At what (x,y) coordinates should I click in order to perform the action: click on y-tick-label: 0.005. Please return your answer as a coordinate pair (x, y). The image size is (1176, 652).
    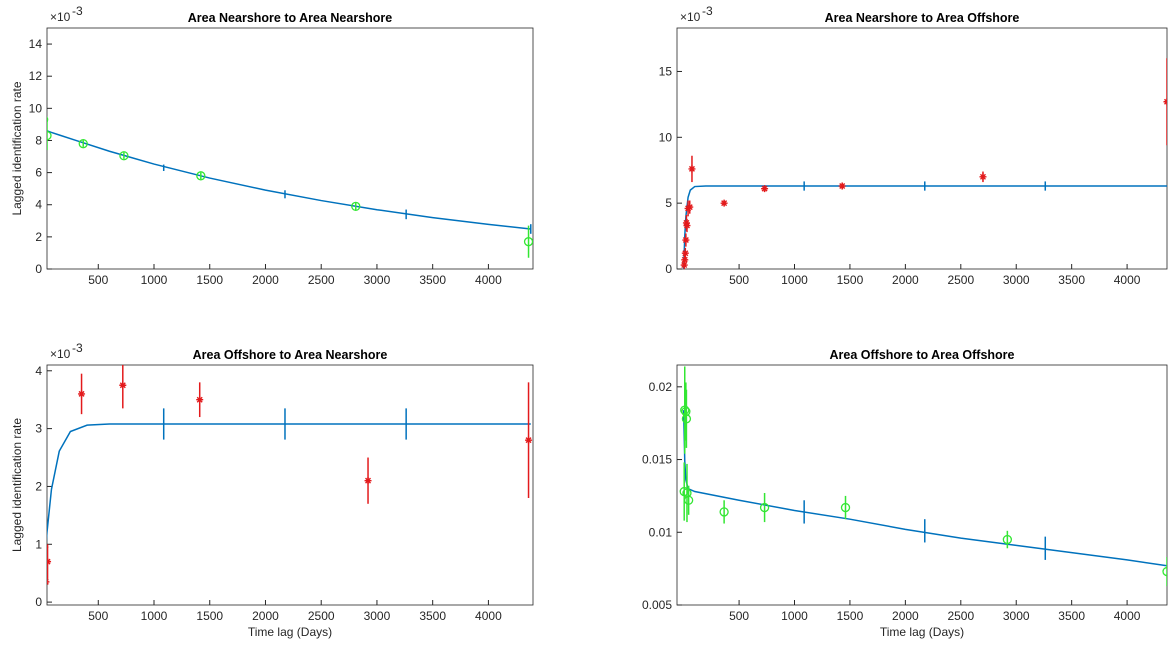
    Looking at the image, I should click on (657, 605).